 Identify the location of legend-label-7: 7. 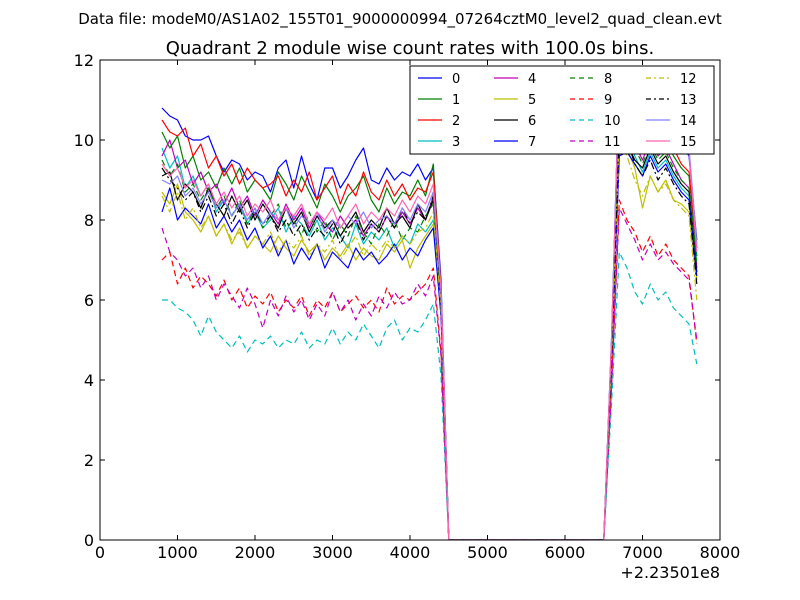
(532, 142).